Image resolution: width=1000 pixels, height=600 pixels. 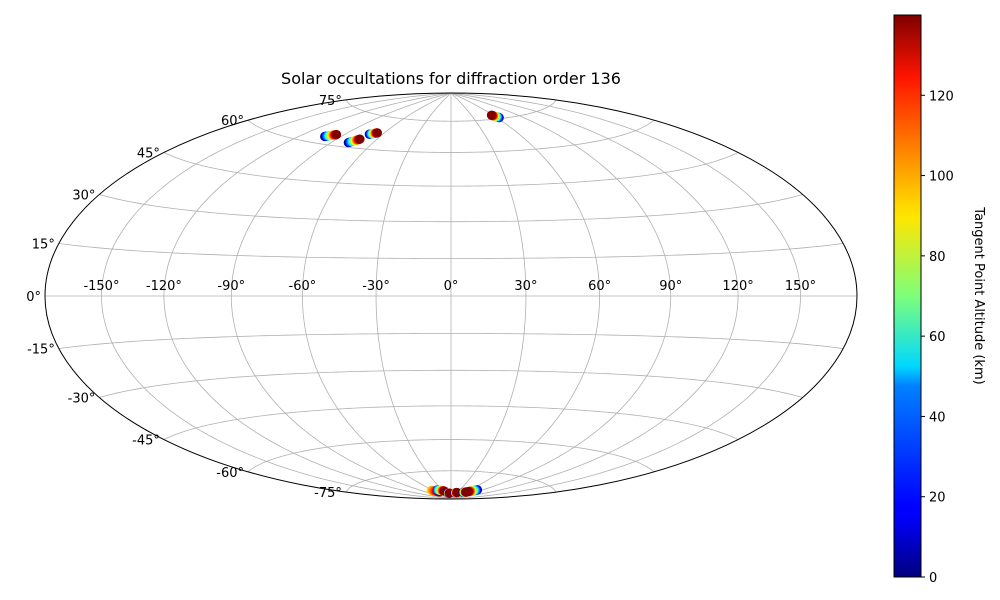 I want to click on latitude-tick-label: -60°, so click(x=230, y=473).